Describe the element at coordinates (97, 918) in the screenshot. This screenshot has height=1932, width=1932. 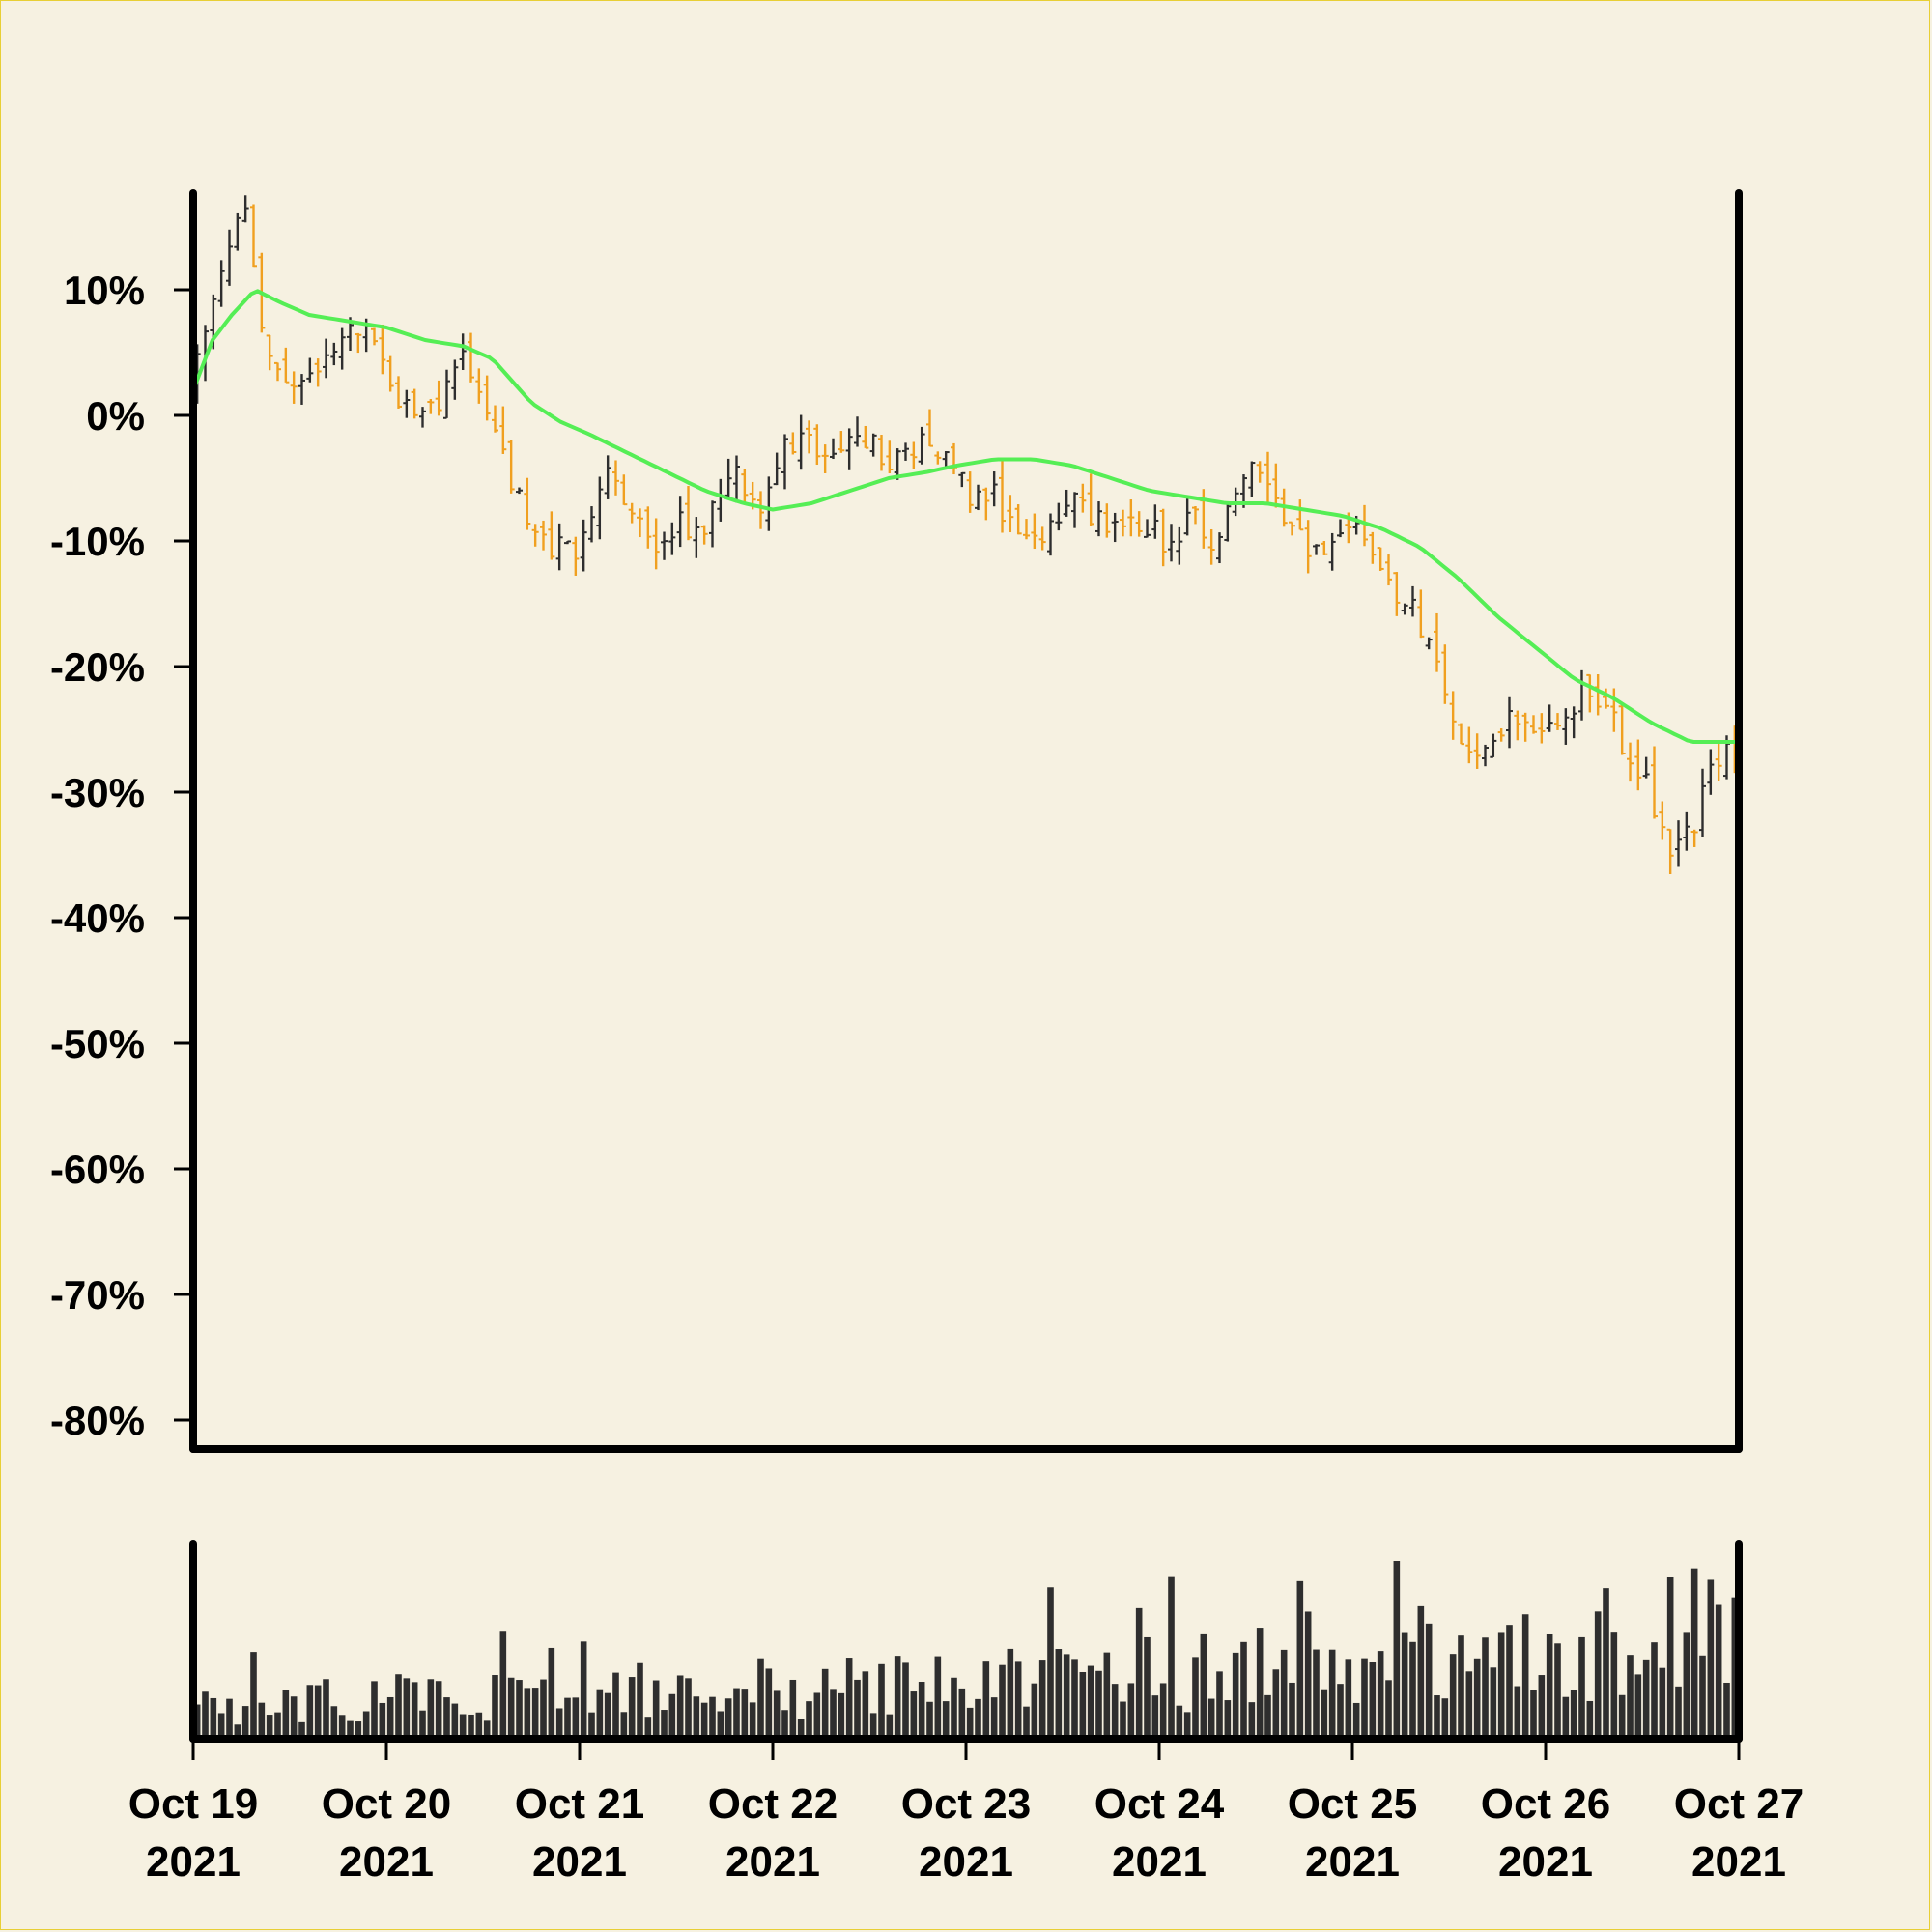
I see `y-tick-label: -40%` at that location.